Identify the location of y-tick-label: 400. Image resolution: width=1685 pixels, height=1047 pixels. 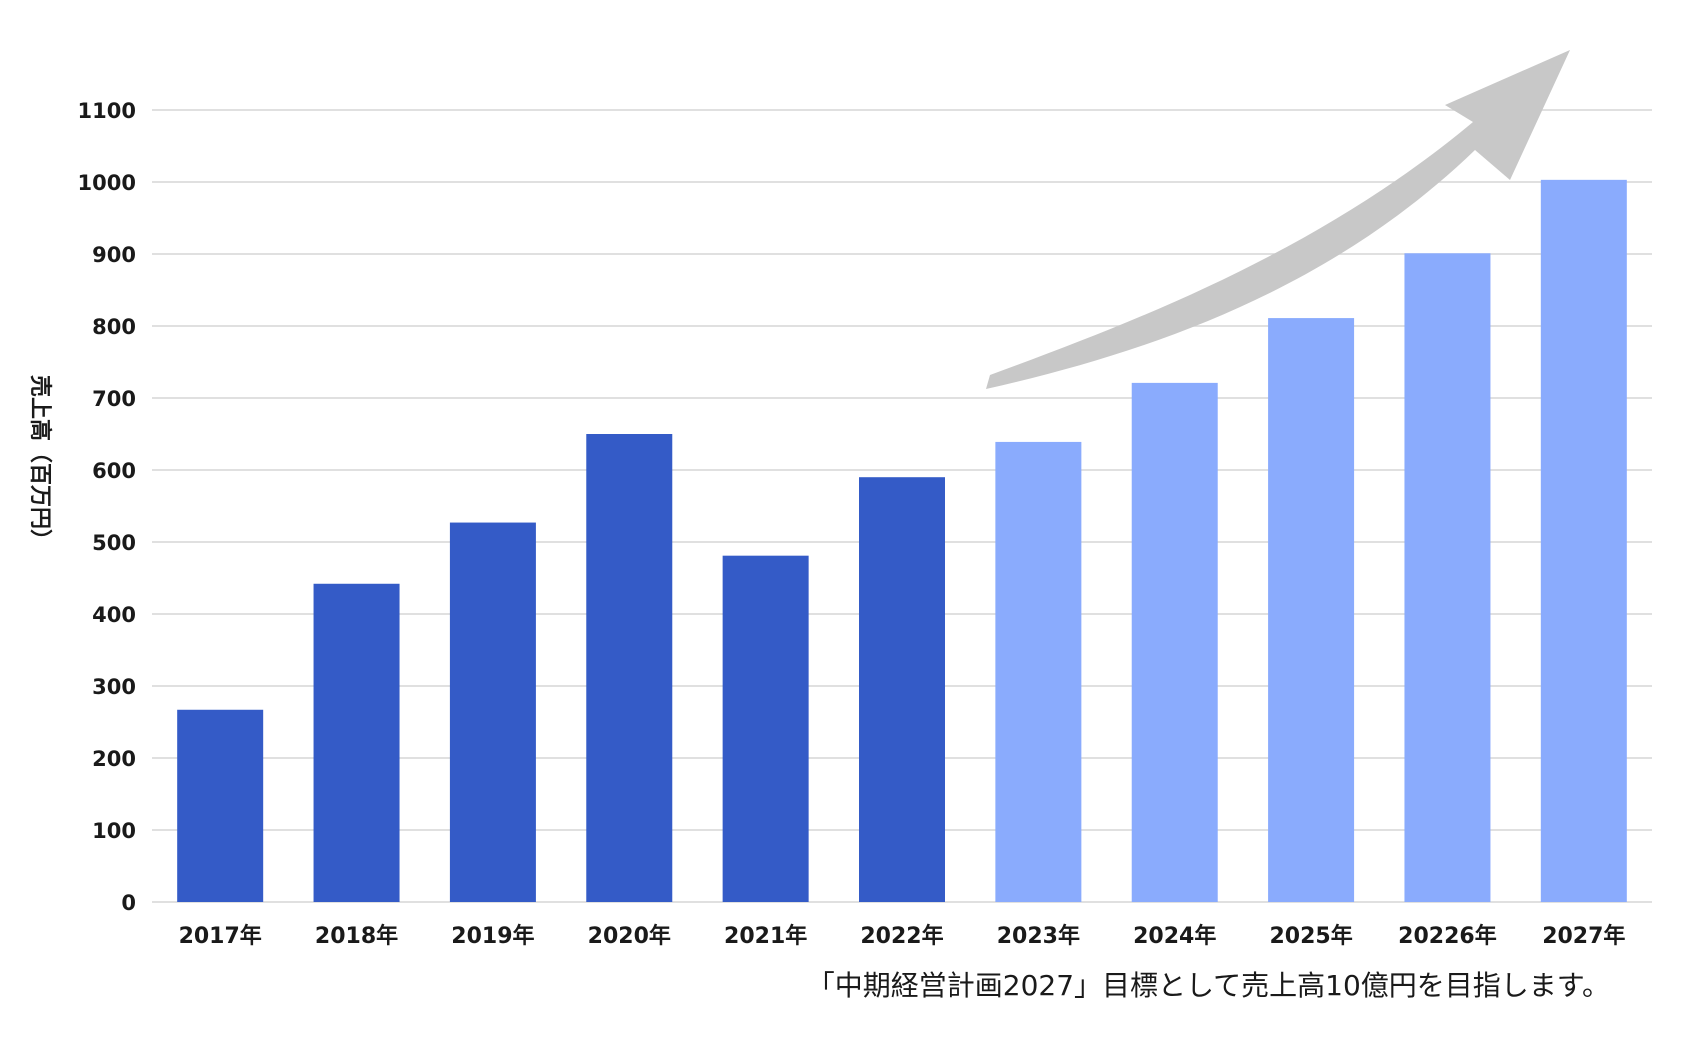
(114, 615).